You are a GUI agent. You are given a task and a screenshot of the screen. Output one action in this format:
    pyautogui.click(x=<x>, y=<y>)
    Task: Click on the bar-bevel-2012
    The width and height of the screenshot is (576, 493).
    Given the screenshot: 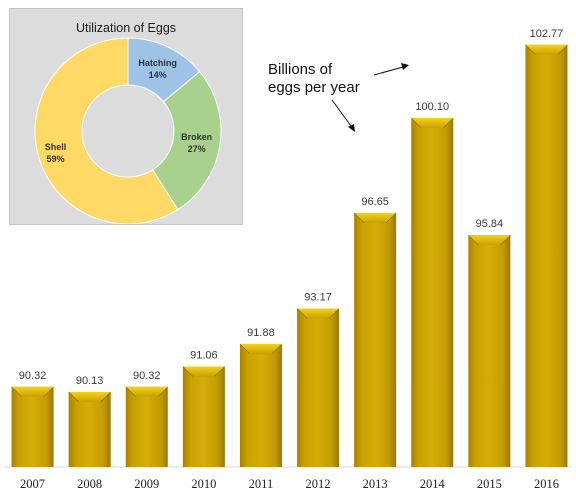 What is the action you would take?
    pyautogui.click(x=318, y=313)
    